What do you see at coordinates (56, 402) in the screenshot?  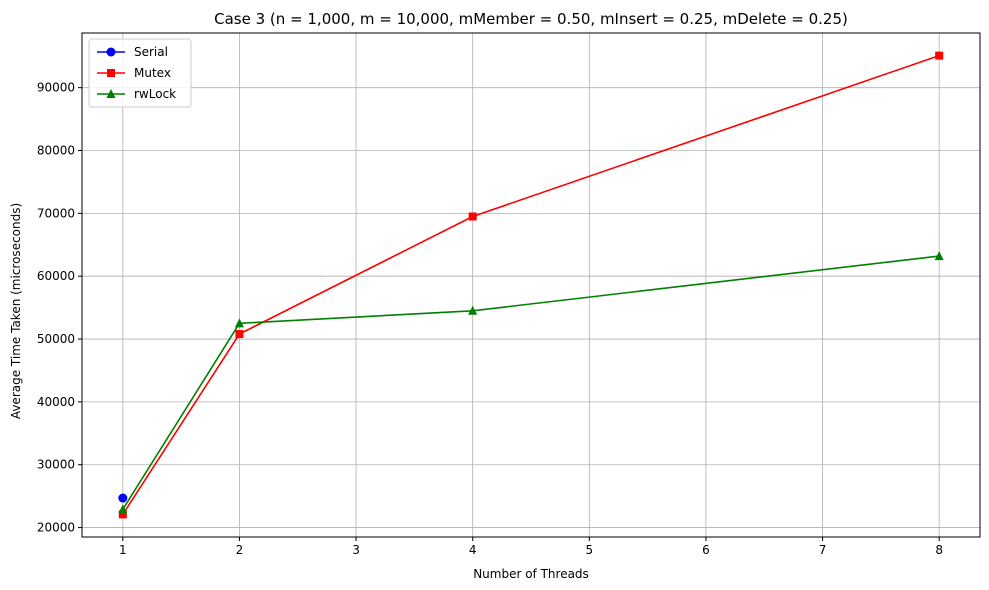 I see `y-tick-label: 40000` at bounding box center [56, 402].